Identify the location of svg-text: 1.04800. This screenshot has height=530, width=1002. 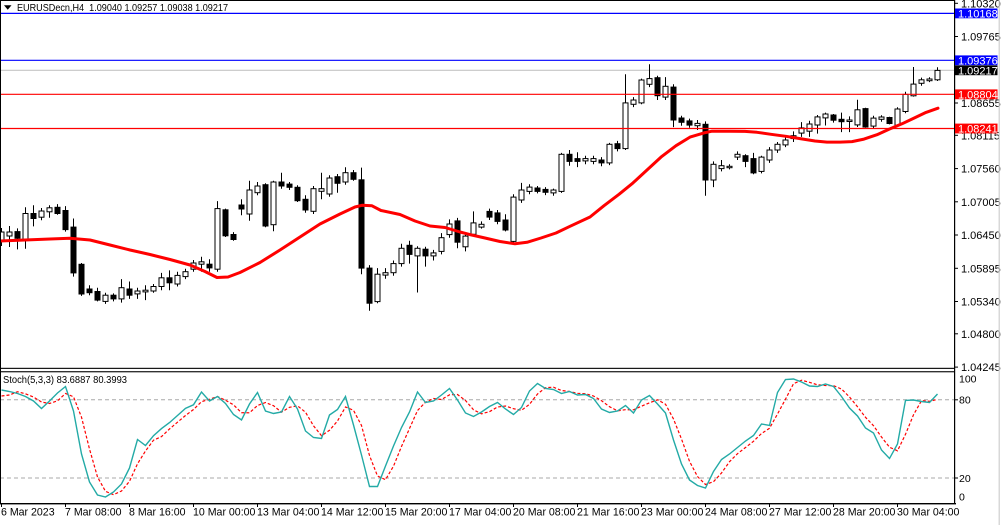
(981, 335).